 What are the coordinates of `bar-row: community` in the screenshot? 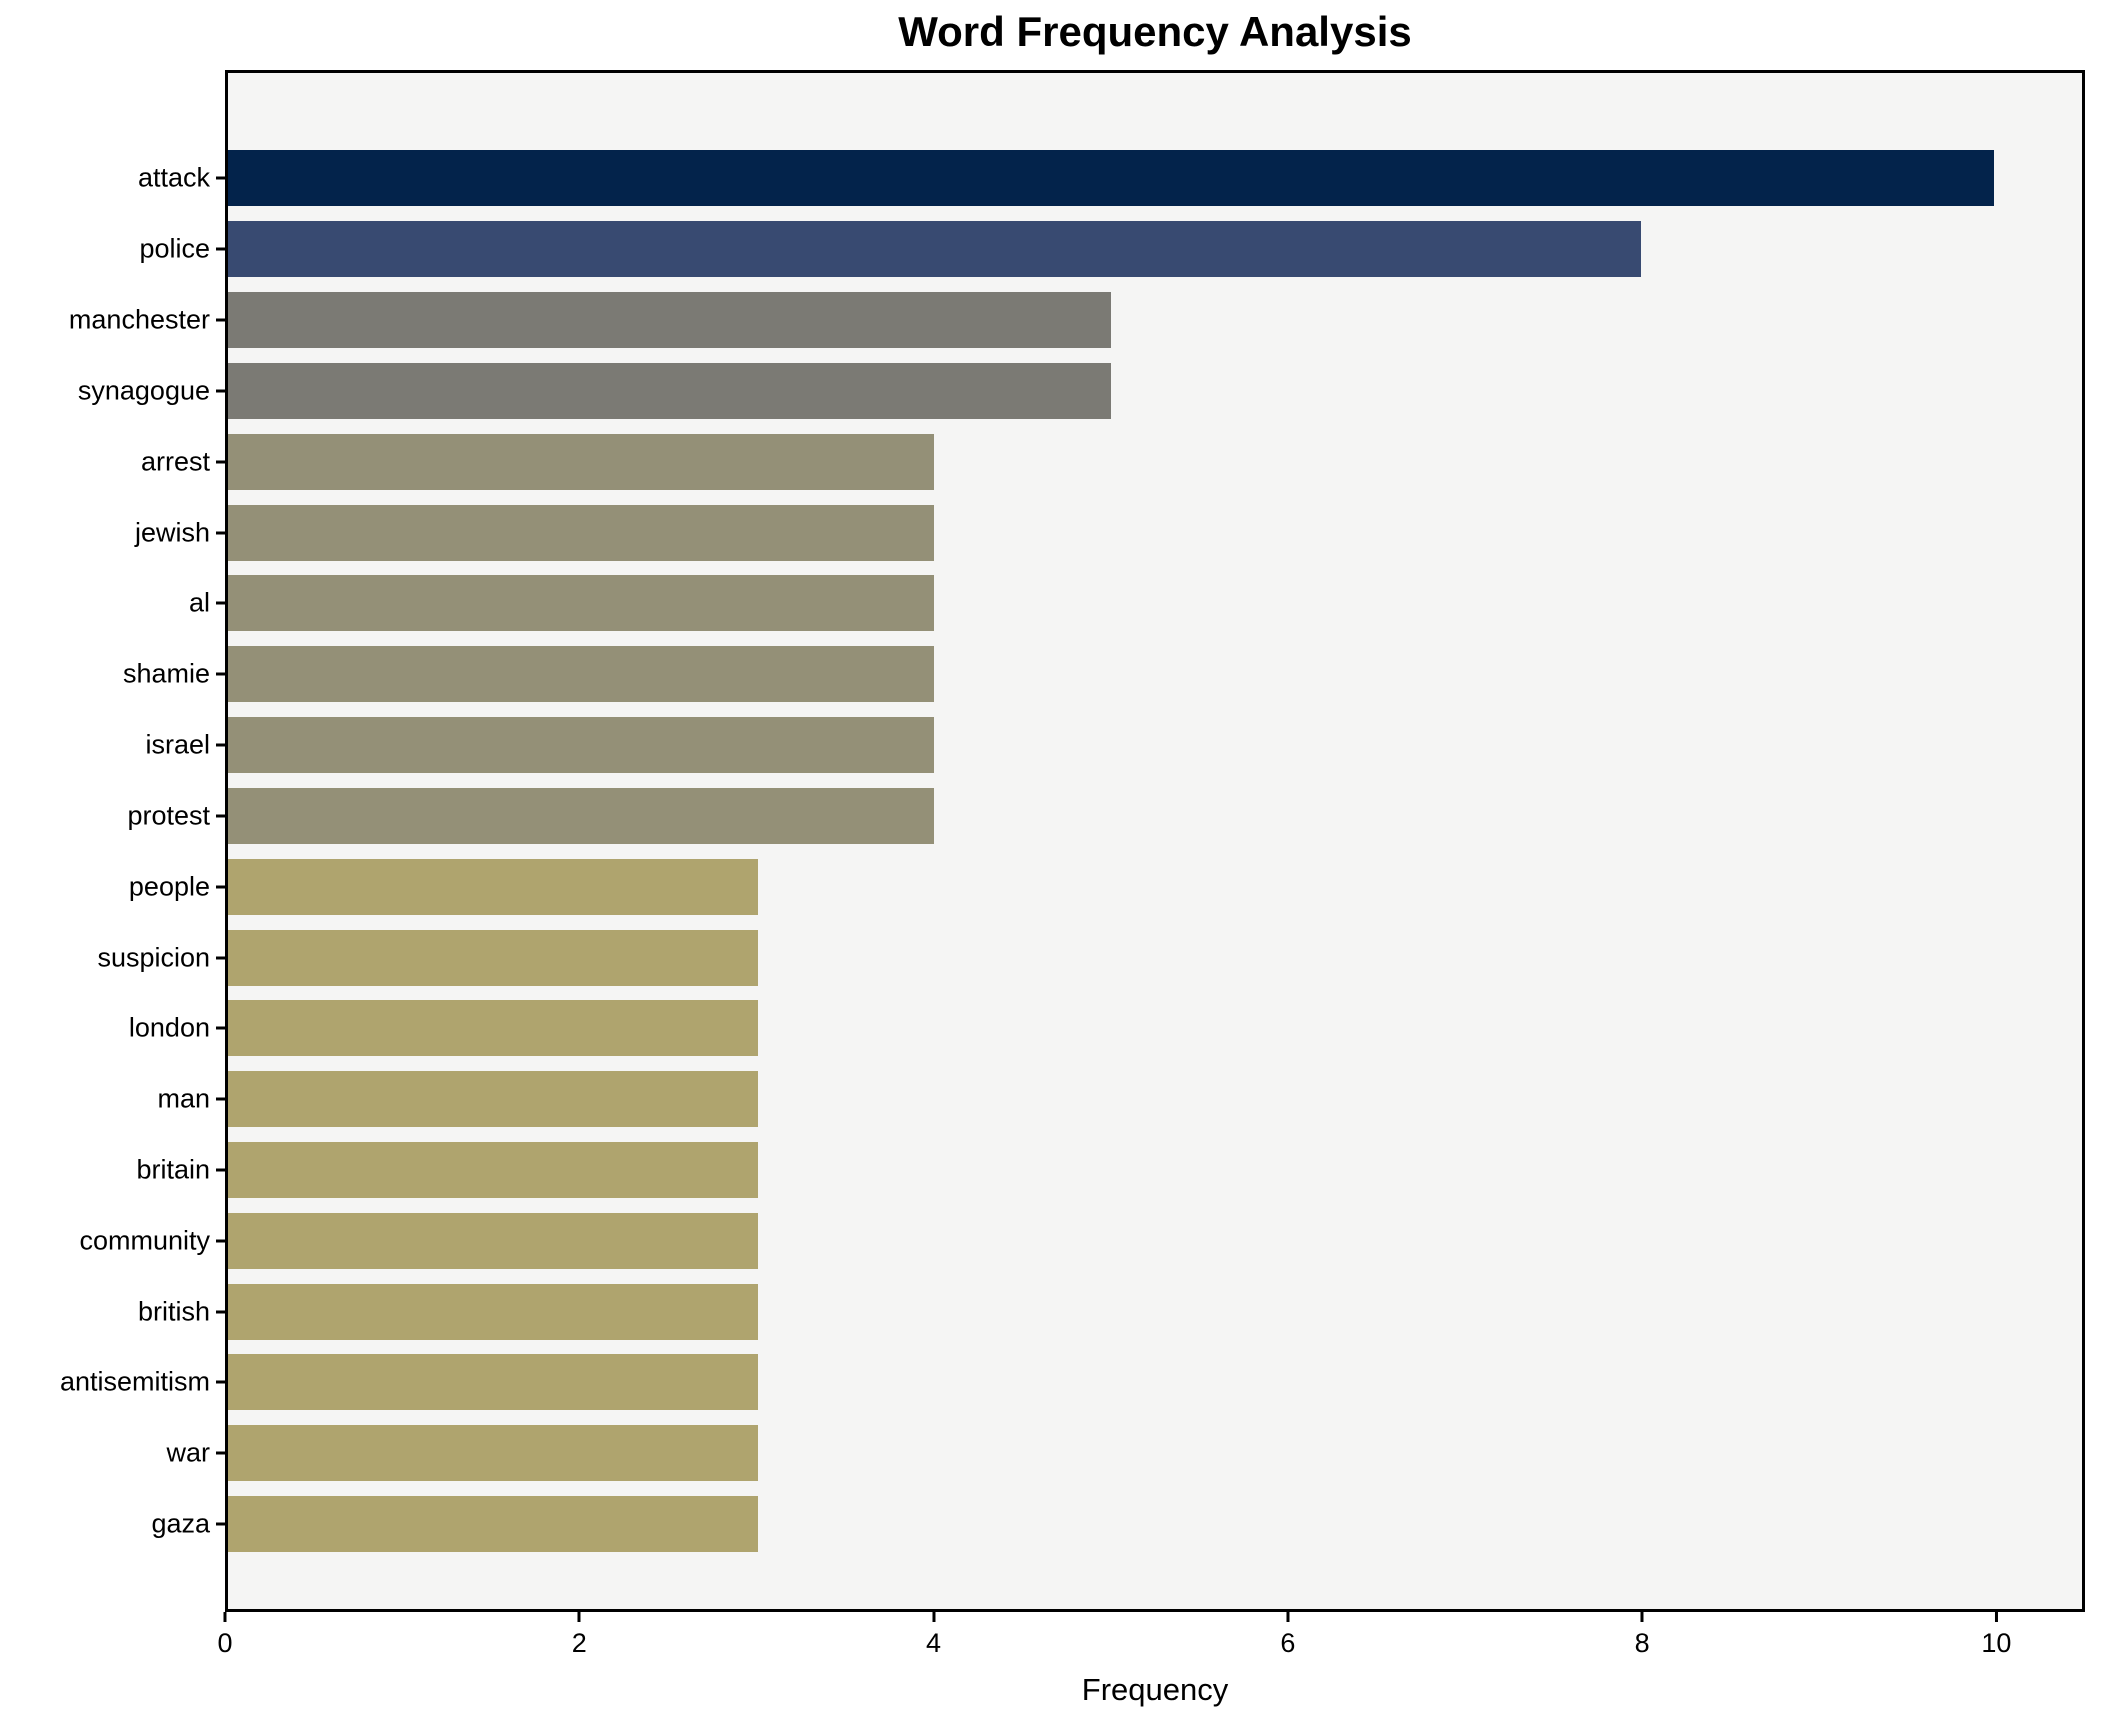 It's located at (1080, 1240).